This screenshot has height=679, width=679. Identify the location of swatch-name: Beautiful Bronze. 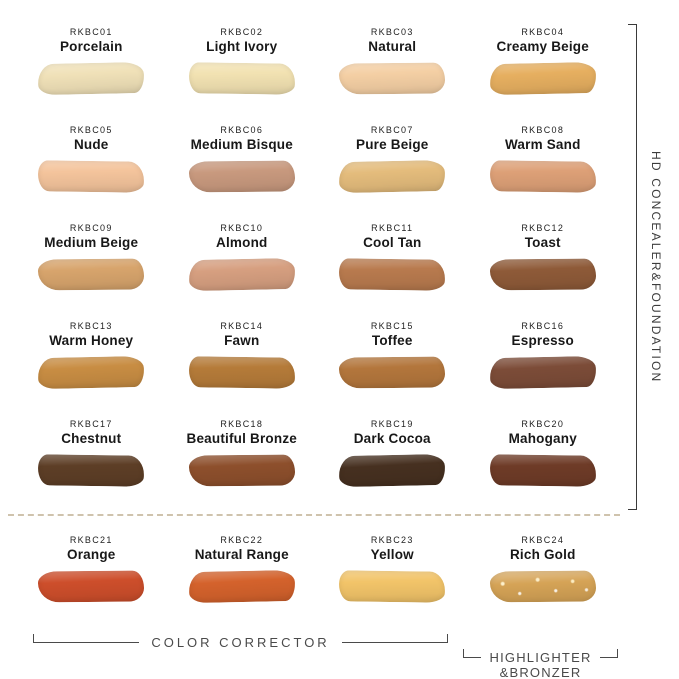
(241, 438).